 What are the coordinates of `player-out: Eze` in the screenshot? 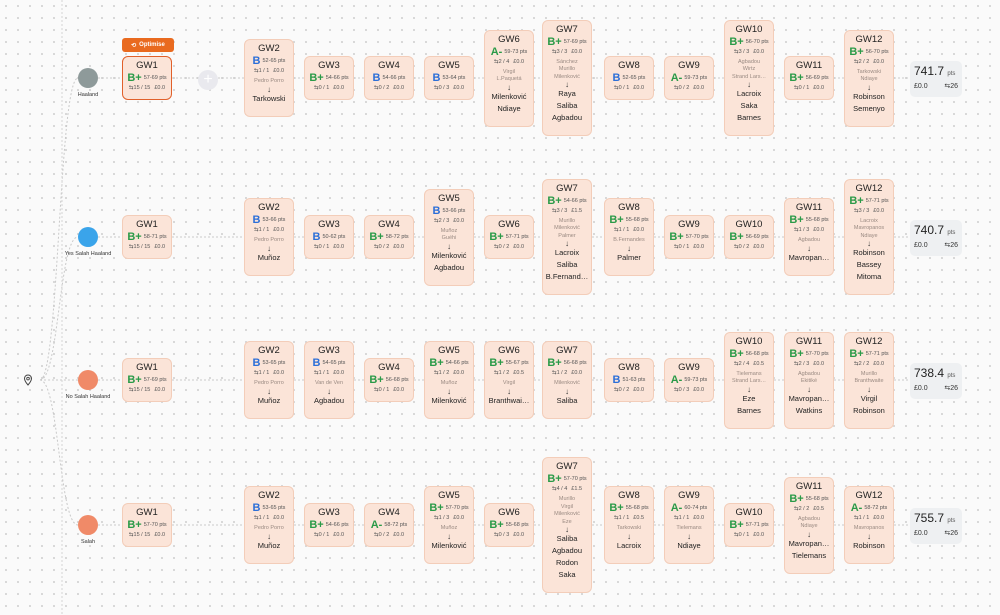 It's located at (567, 521).